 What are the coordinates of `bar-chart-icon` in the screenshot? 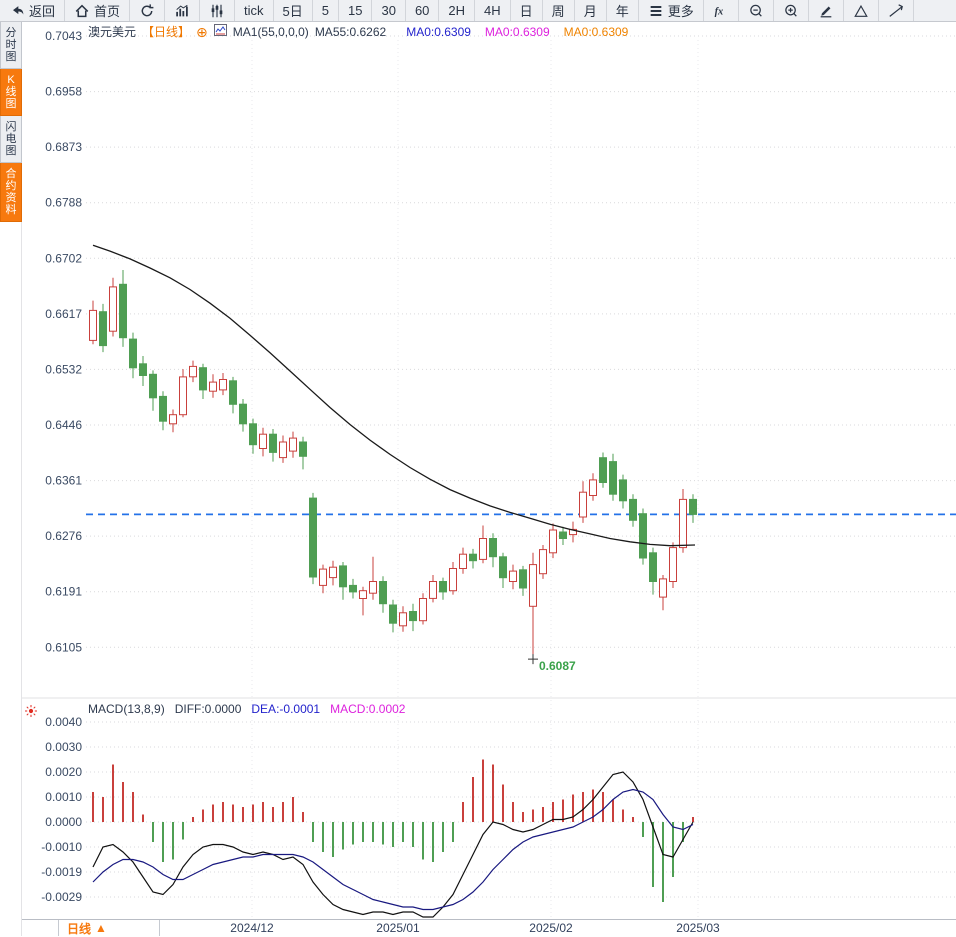 It's located at (182, 11).